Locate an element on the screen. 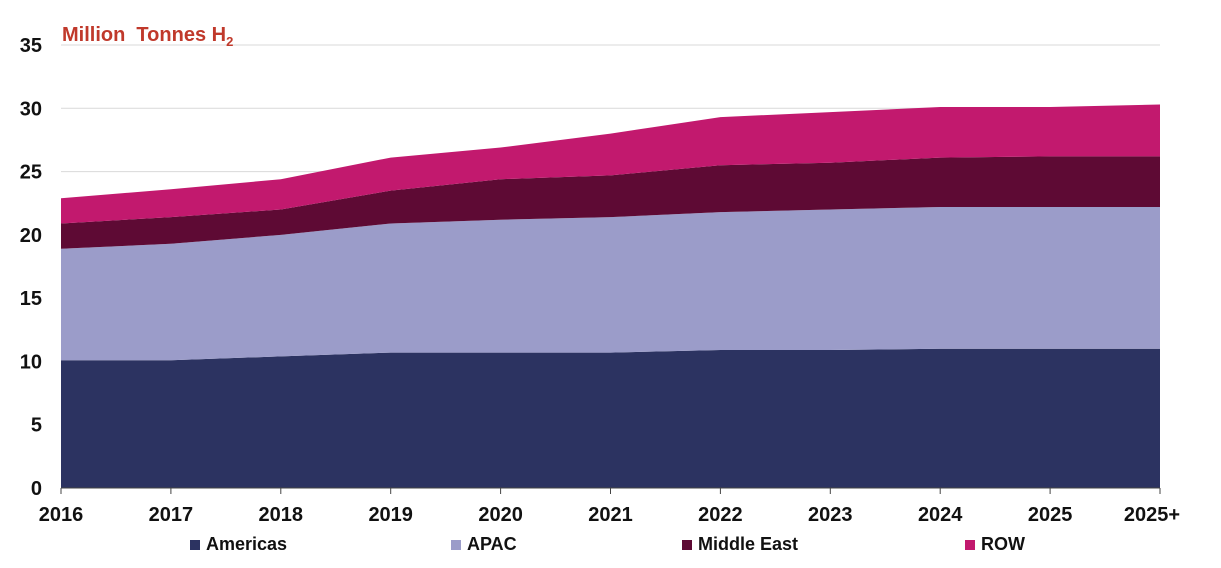 This screenshot has width=1221, height=568. x-tick-label: 2025+ is located at coordinates (1152, 515).